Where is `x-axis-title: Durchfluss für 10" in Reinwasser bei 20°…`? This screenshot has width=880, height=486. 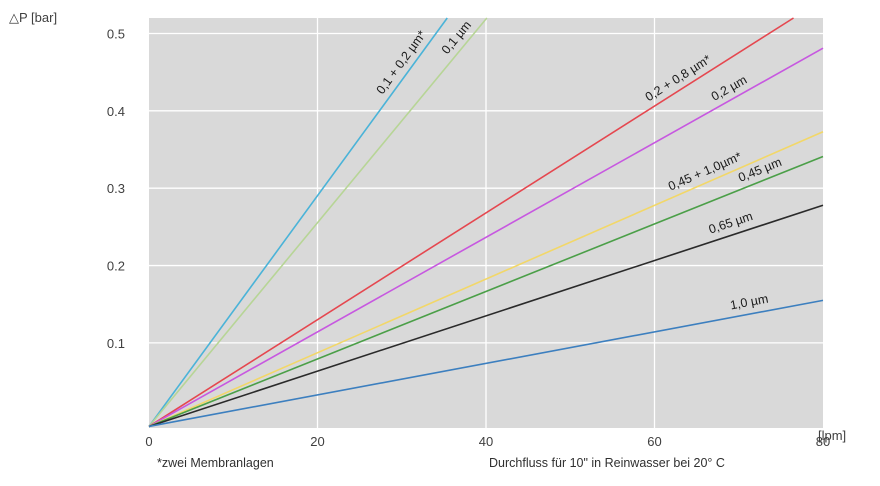 x-axis-title: Durchfluss für 10" in Reinwasser bei 20°… is located at coordinates (607, 463).